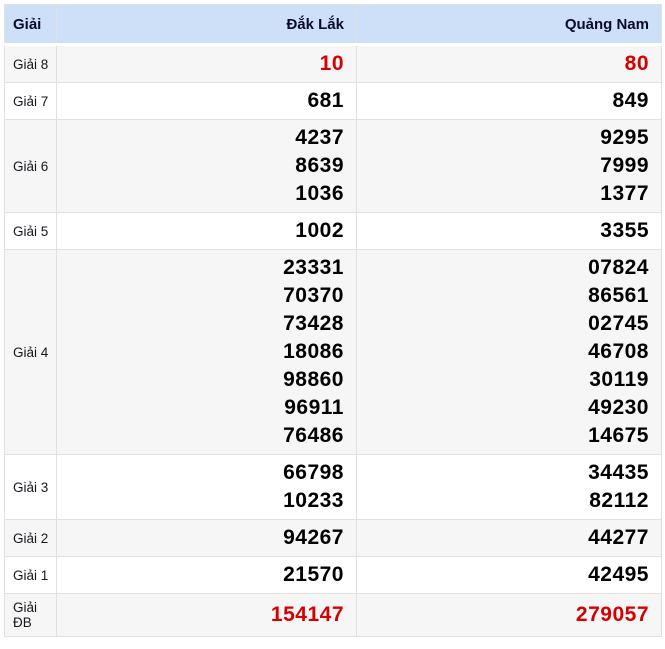 This screenshot has width=665, height=649. What do you see at coordinates (509, 538) in the screenshot?
I see `result-cell-right: 44277` at bounding box center [509, 538].